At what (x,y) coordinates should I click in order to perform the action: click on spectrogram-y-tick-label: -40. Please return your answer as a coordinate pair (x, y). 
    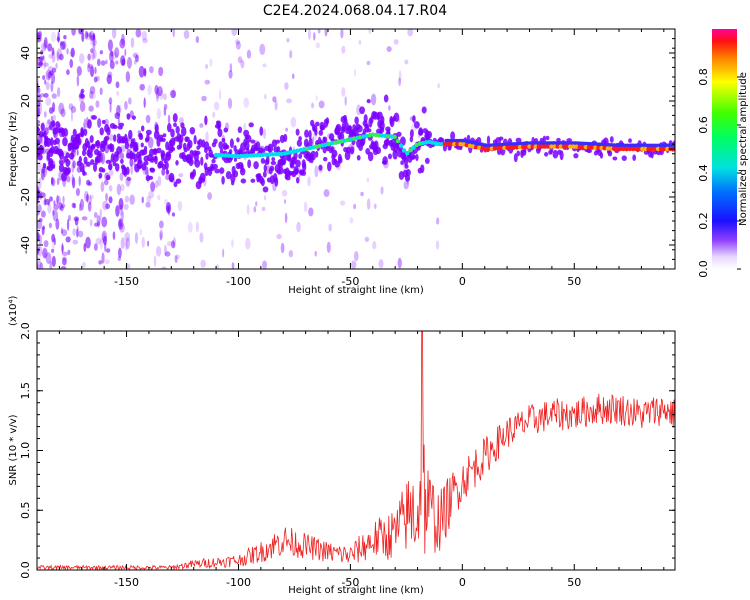
    Looking at the image, I should click on (25, 245).